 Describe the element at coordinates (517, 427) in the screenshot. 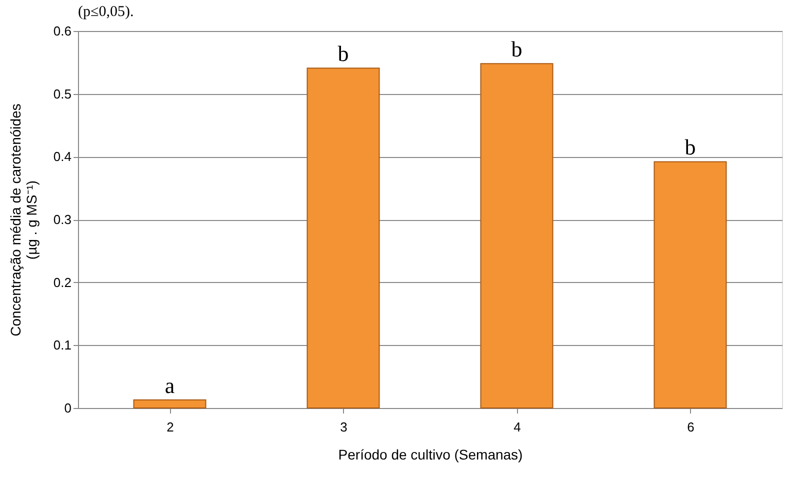

I see `x-tick-label: 4` at that location.